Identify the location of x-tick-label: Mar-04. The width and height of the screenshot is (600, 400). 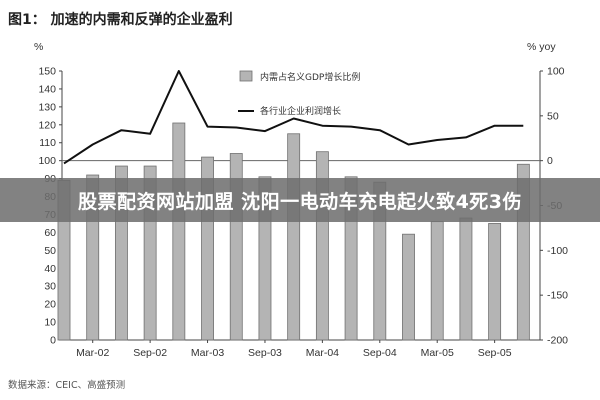
(322, 353).